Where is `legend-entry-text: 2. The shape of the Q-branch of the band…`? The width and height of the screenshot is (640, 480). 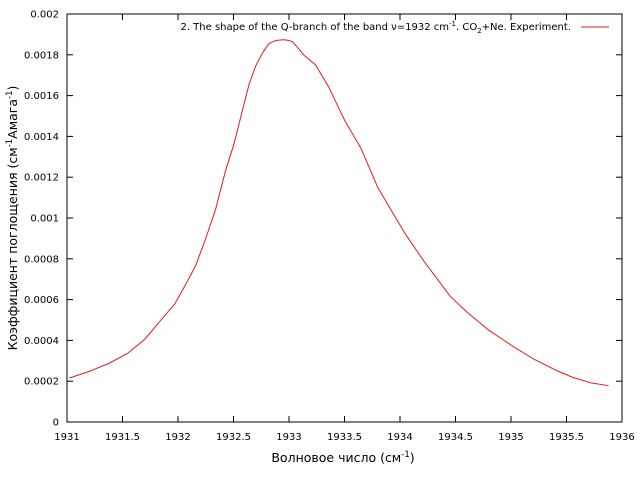 legend-entry-text: 2. The shape of the Q-branch of the band… is located at coordinates (375, 27).